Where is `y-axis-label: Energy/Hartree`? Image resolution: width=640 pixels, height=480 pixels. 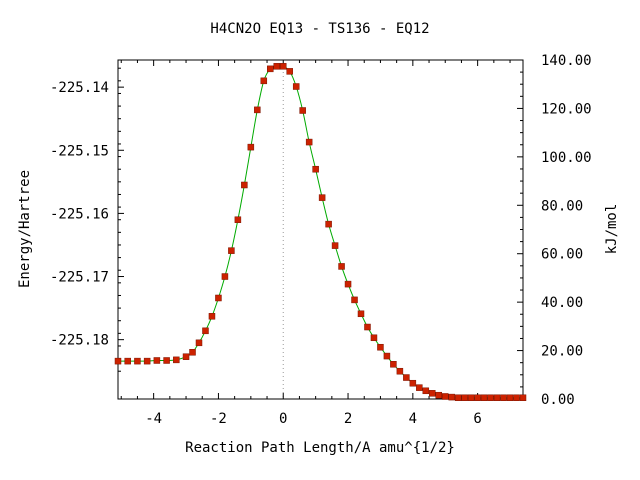 y-axis-label: Energy/Hartree is located at coordinates (25, 229).